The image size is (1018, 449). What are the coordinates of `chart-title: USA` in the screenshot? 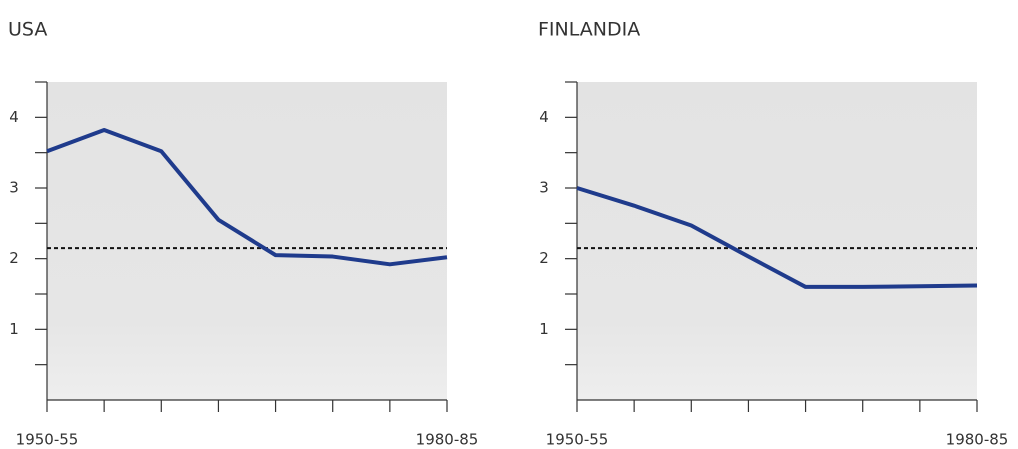 It's located at (27, 30).